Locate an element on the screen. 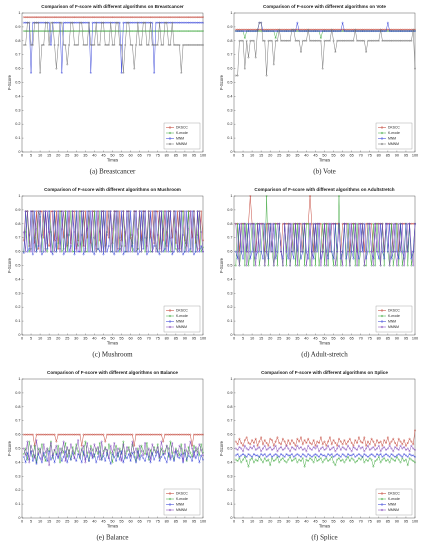 This screenshot has width=424, height=550. y-tick-label: 0.1 is located at coordinates (17, 138).